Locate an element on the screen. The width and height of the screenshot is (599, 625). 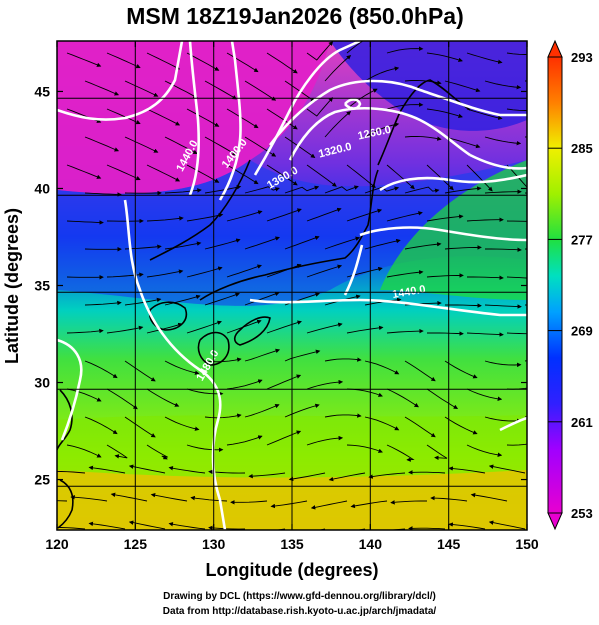
y-tick-label: 35 is located at coordinates (42, 286).